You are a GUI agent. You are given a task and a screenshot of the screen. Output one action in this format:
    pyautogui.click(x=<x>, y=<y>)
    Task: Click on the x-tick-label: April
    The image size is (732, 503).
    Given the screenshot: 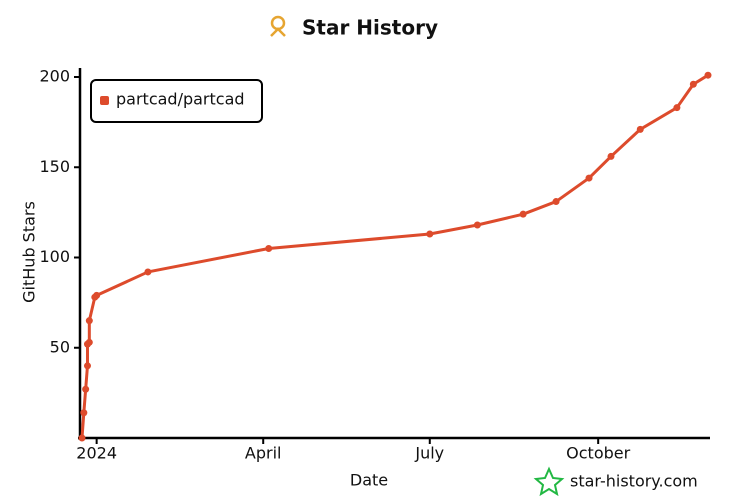 What is the action you would take?
    pyautogui.click(x=263, y=453)
    